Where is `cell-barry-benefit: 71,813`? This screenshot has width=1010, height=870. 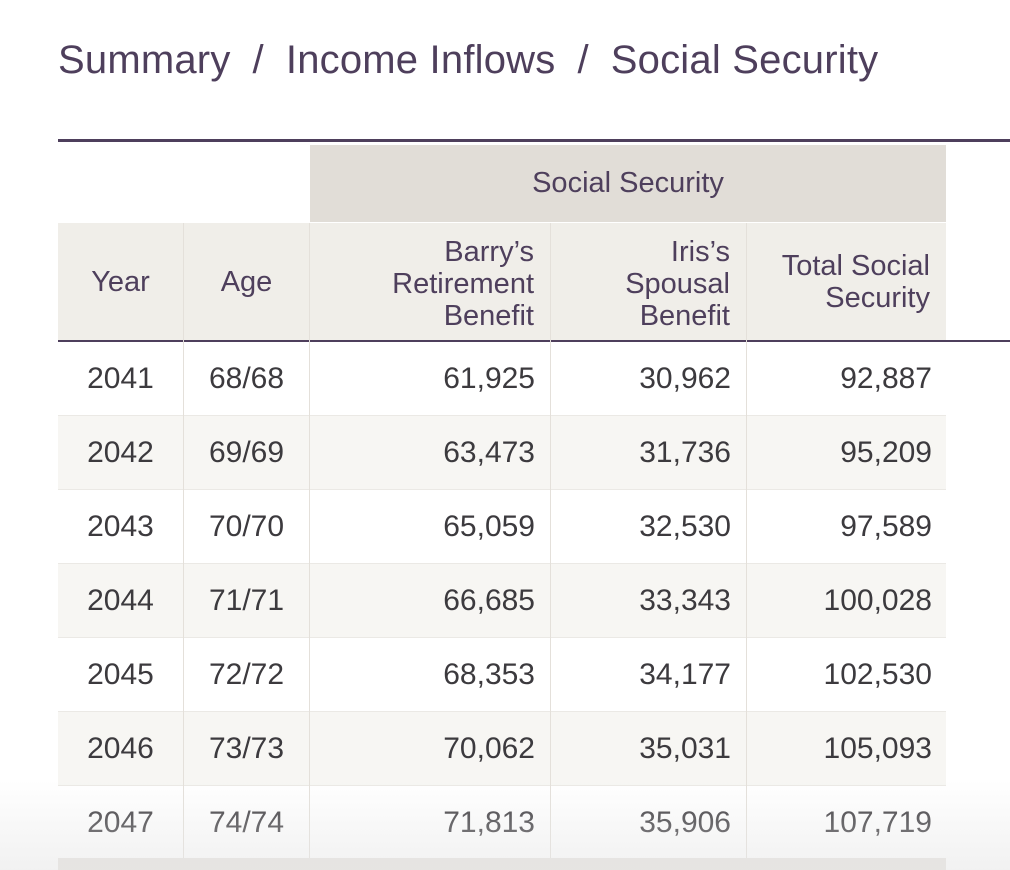
cell-barry-benefit: 71,813 is located at coordinates (489, 822).